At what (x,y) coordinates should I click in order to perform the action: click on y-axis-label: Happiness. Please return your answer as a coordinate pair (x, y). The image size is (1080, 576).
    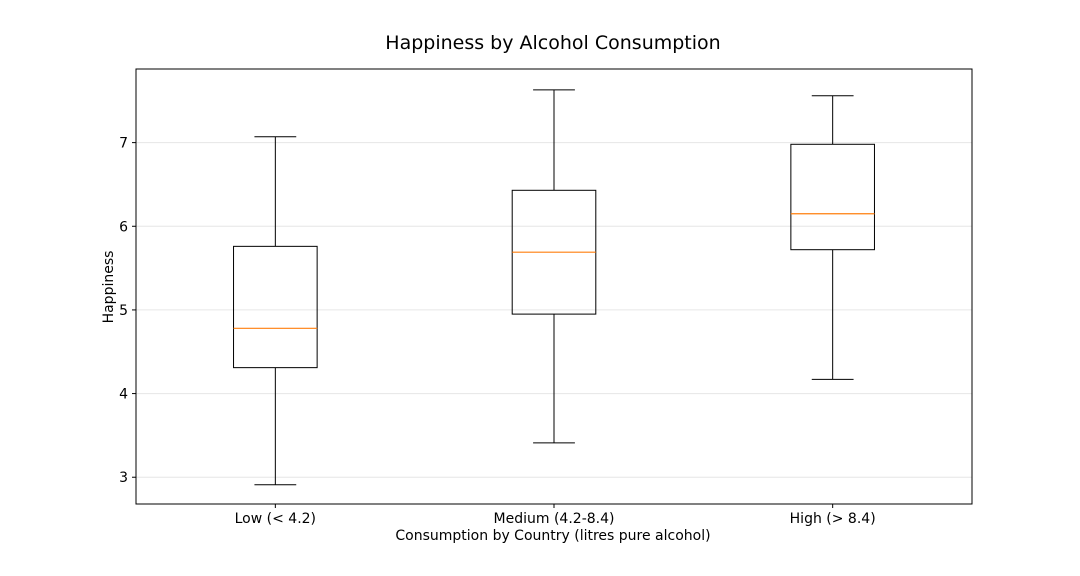
    Looking at the image, I should click on (109, 287).